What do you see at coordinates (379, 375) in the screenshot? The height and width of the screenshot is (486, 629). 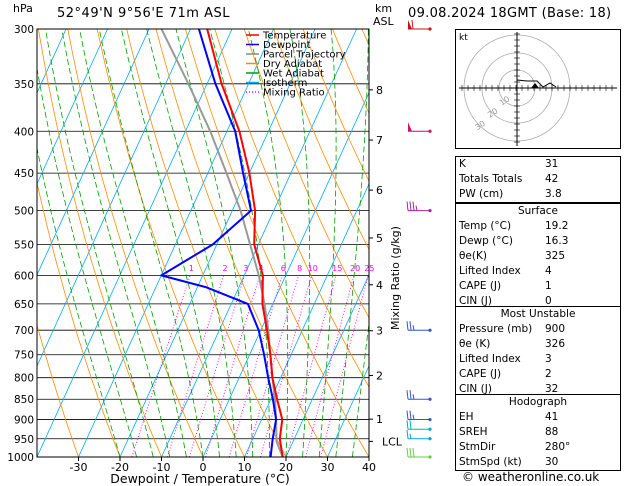 I see `height-tick-label: 2` at bounding box center [379, 375].